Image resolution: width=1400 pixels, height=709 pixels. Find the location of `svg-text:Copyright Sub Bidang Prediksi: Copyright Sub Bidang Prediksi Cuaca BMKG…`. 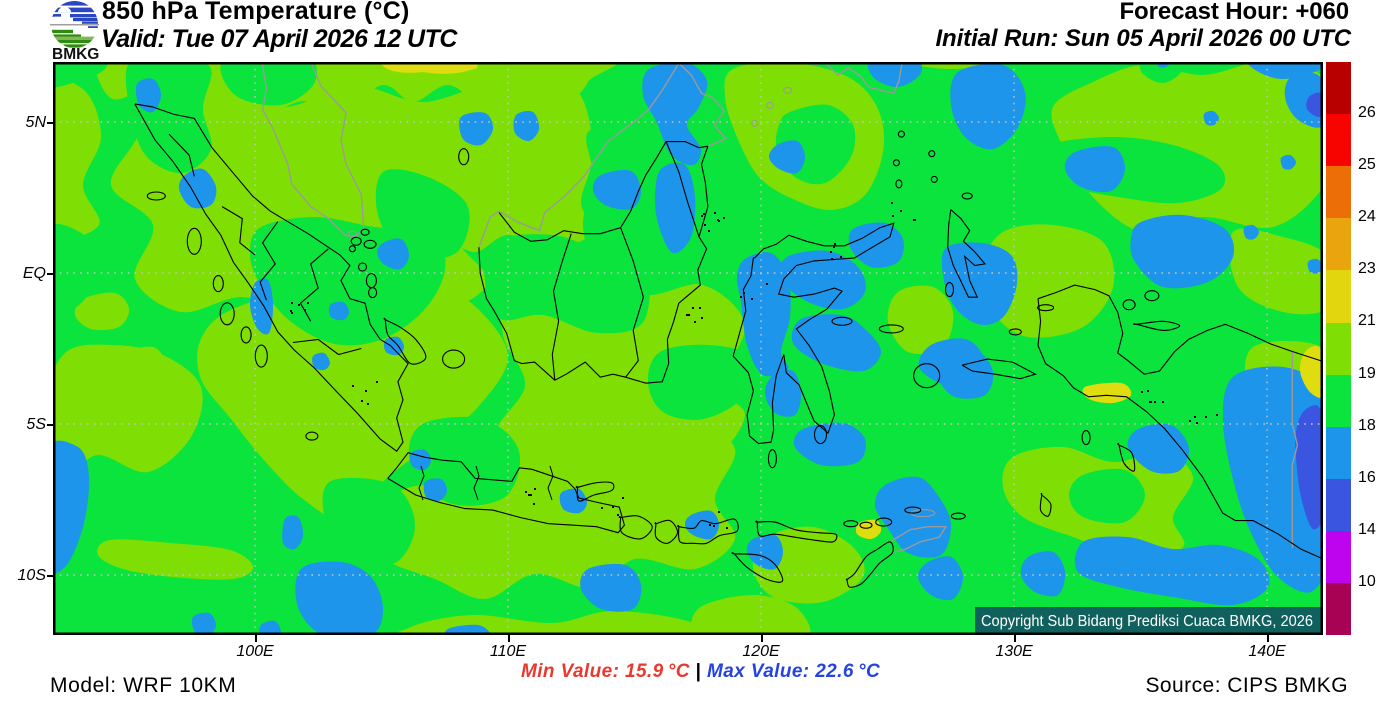

svg-text:Copyright Sub Bidang Prediksi: Copyright Sub Bidang Prediksi Cuaca BMKG… is located at coordinates (1147, 621).